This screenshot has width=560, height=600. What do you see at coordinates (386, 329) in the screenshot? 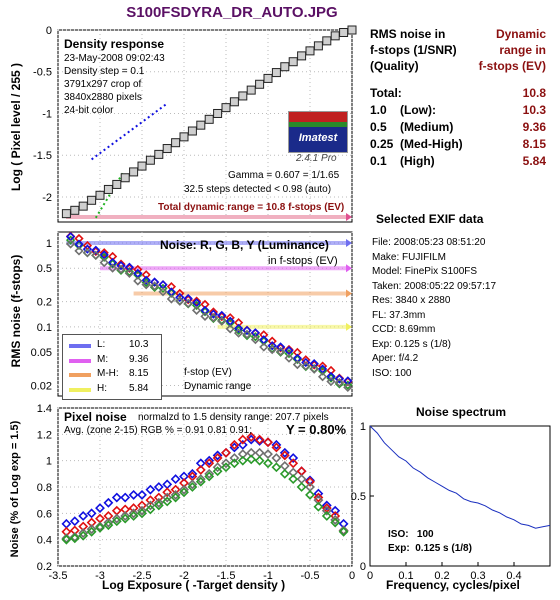
I see `exif-key: CCD:` at bounding box center [386, 329].